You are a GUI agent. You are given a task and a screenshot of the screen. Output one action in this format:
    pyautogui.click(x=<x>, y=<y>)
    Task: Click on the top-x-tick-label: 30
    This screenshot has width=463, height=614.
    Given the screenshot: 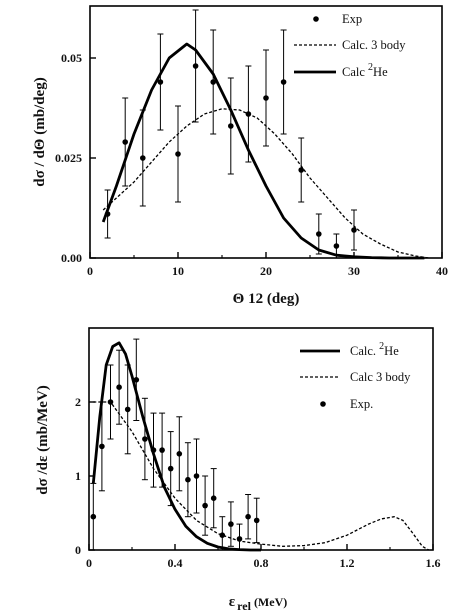 What is the action you would take?
    pyautogui.click(x=354, y=271)
    